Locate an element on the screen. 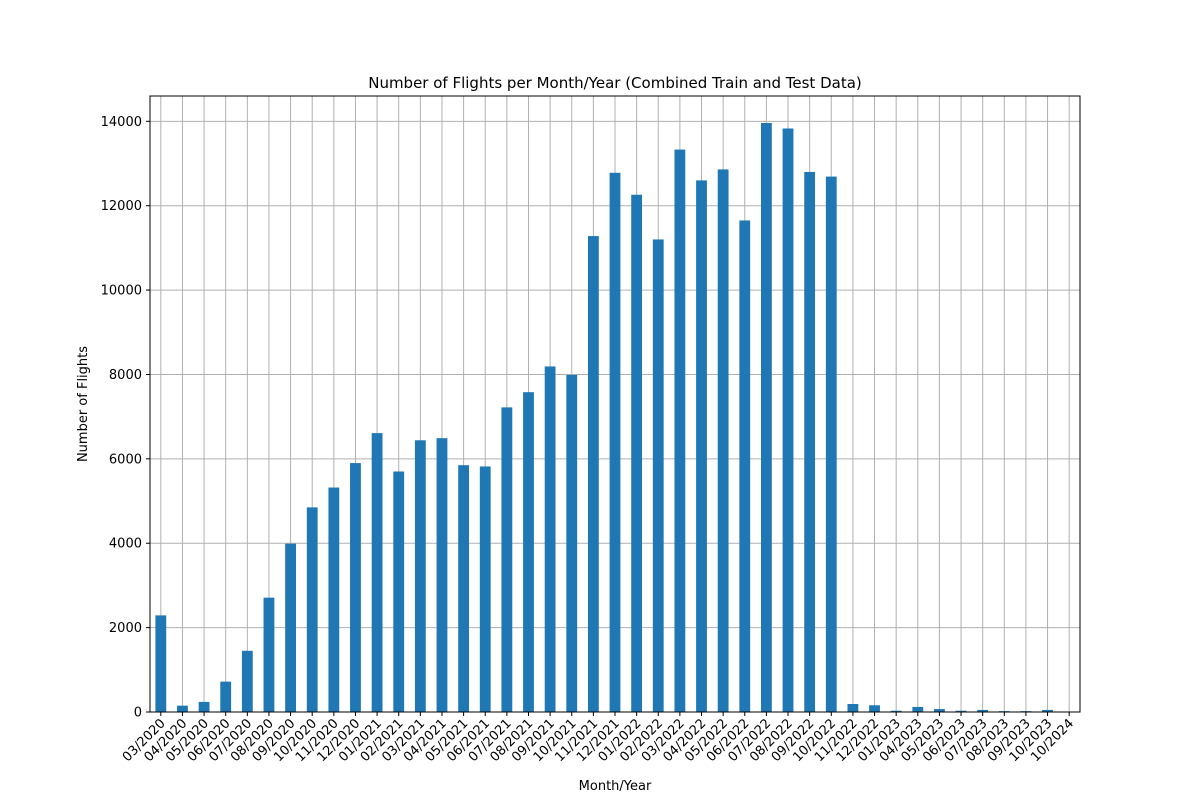  bar-07-2023 is located at coordinates (983, 710).